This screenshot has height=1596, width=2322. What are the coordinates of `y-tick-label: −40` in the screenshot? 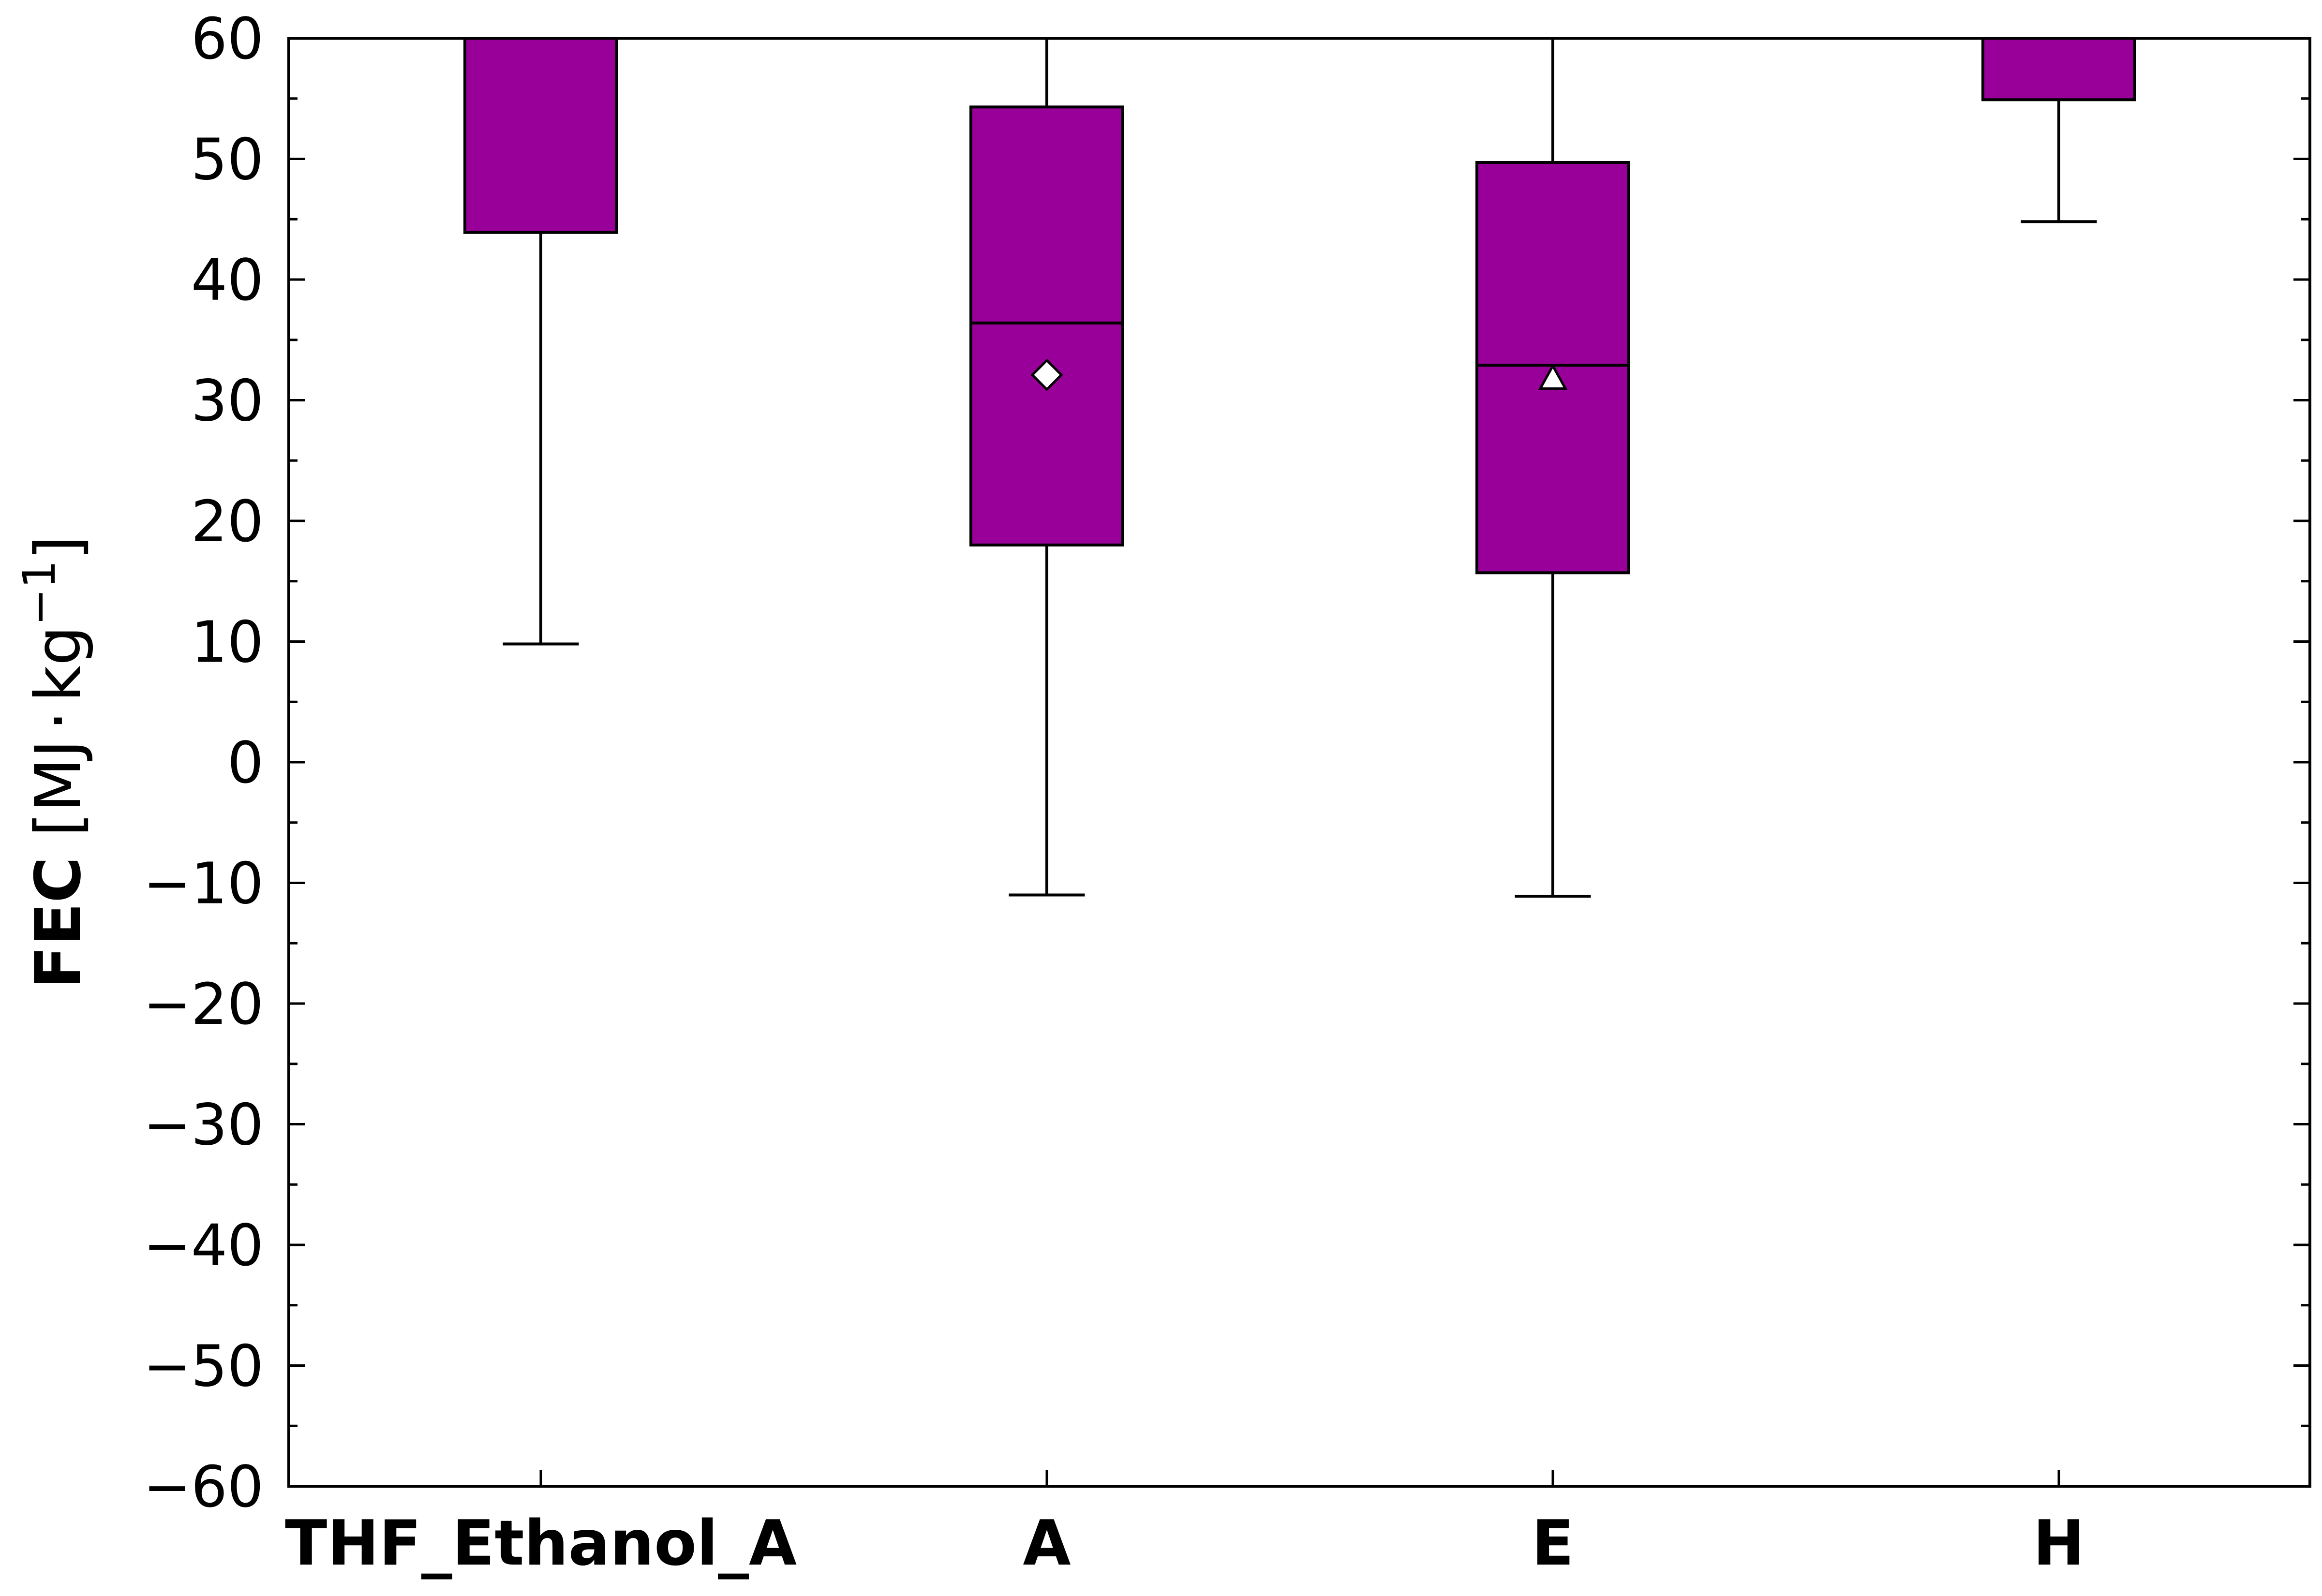 It's located at (203, 1245).